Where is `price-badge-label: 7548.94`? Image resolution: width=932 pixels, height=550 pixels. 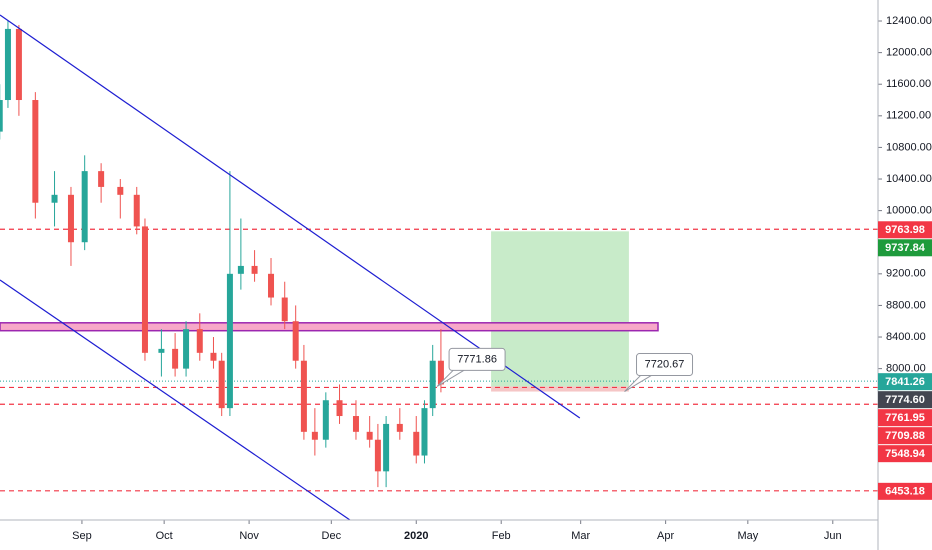 price-badge-label: 7548.94 is located at coordinates (905, 454).